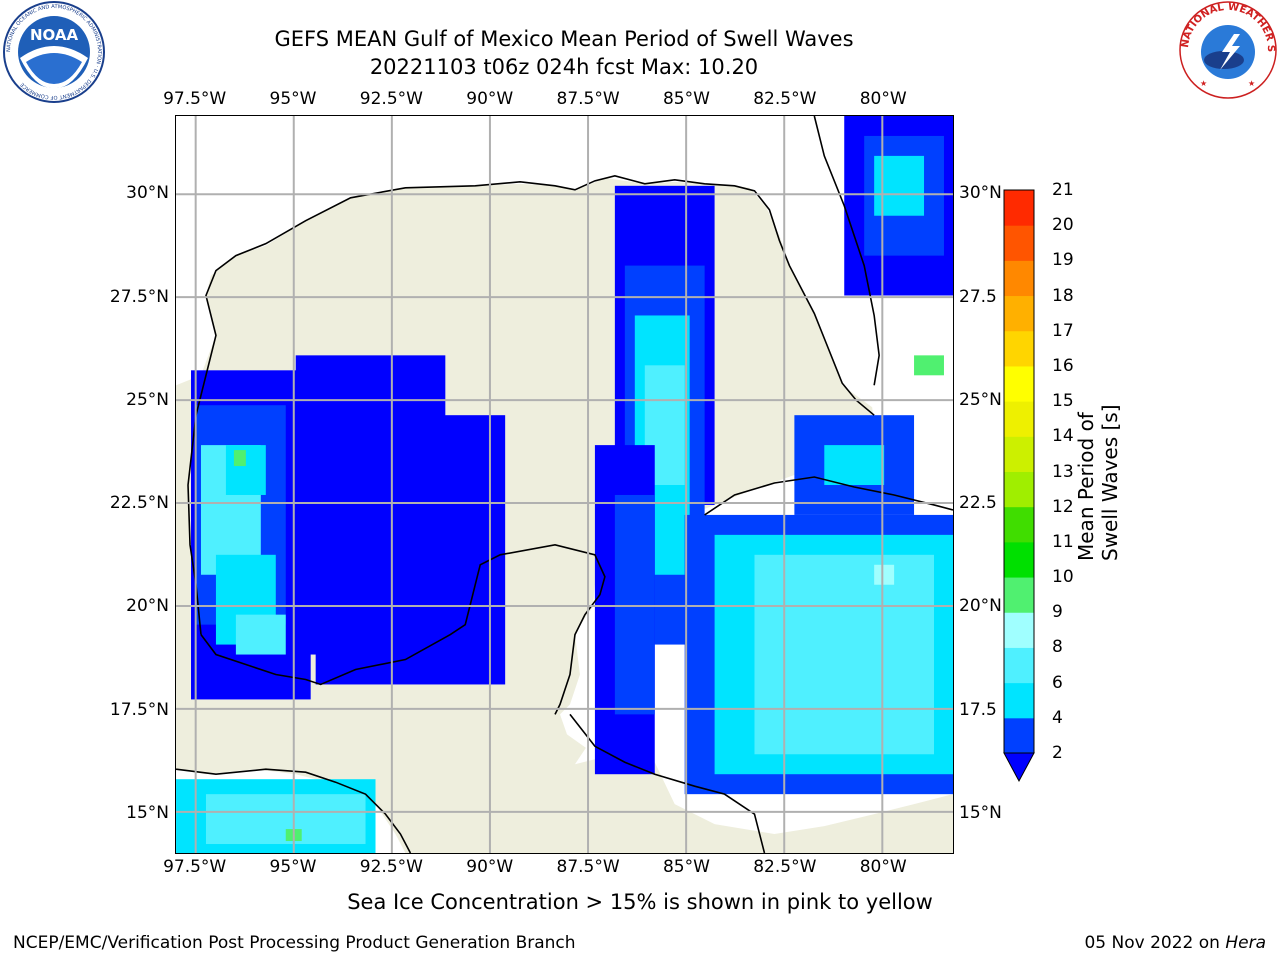 This screenshot has width=1280, height=960. I want to click on lon-label-bottom: 82.5°W, so click(785, 867).